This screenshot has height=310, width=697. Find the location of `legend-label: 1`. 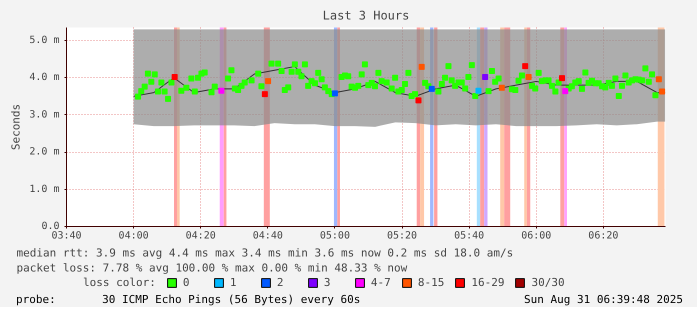

legend-label: 1 is located at coordinates (234, 283).